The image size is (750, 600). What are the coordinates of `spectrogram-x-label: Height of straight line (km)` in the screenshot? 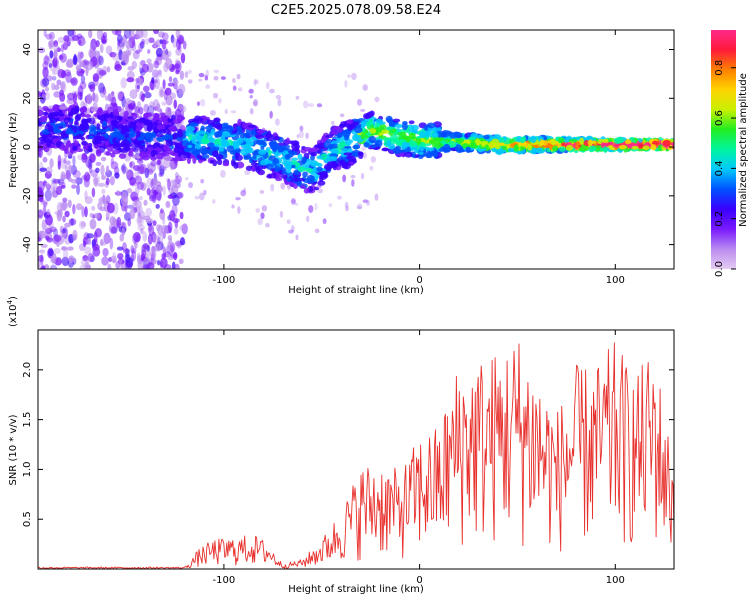 It's located at (356, 290).